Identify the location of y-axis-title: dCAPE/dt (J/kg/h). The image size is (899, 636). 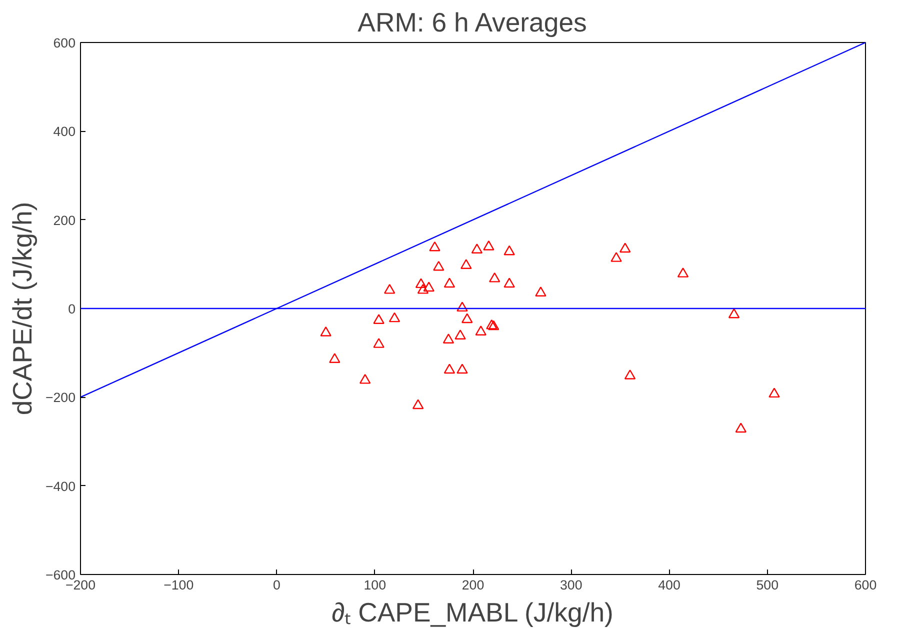
(22, 309).